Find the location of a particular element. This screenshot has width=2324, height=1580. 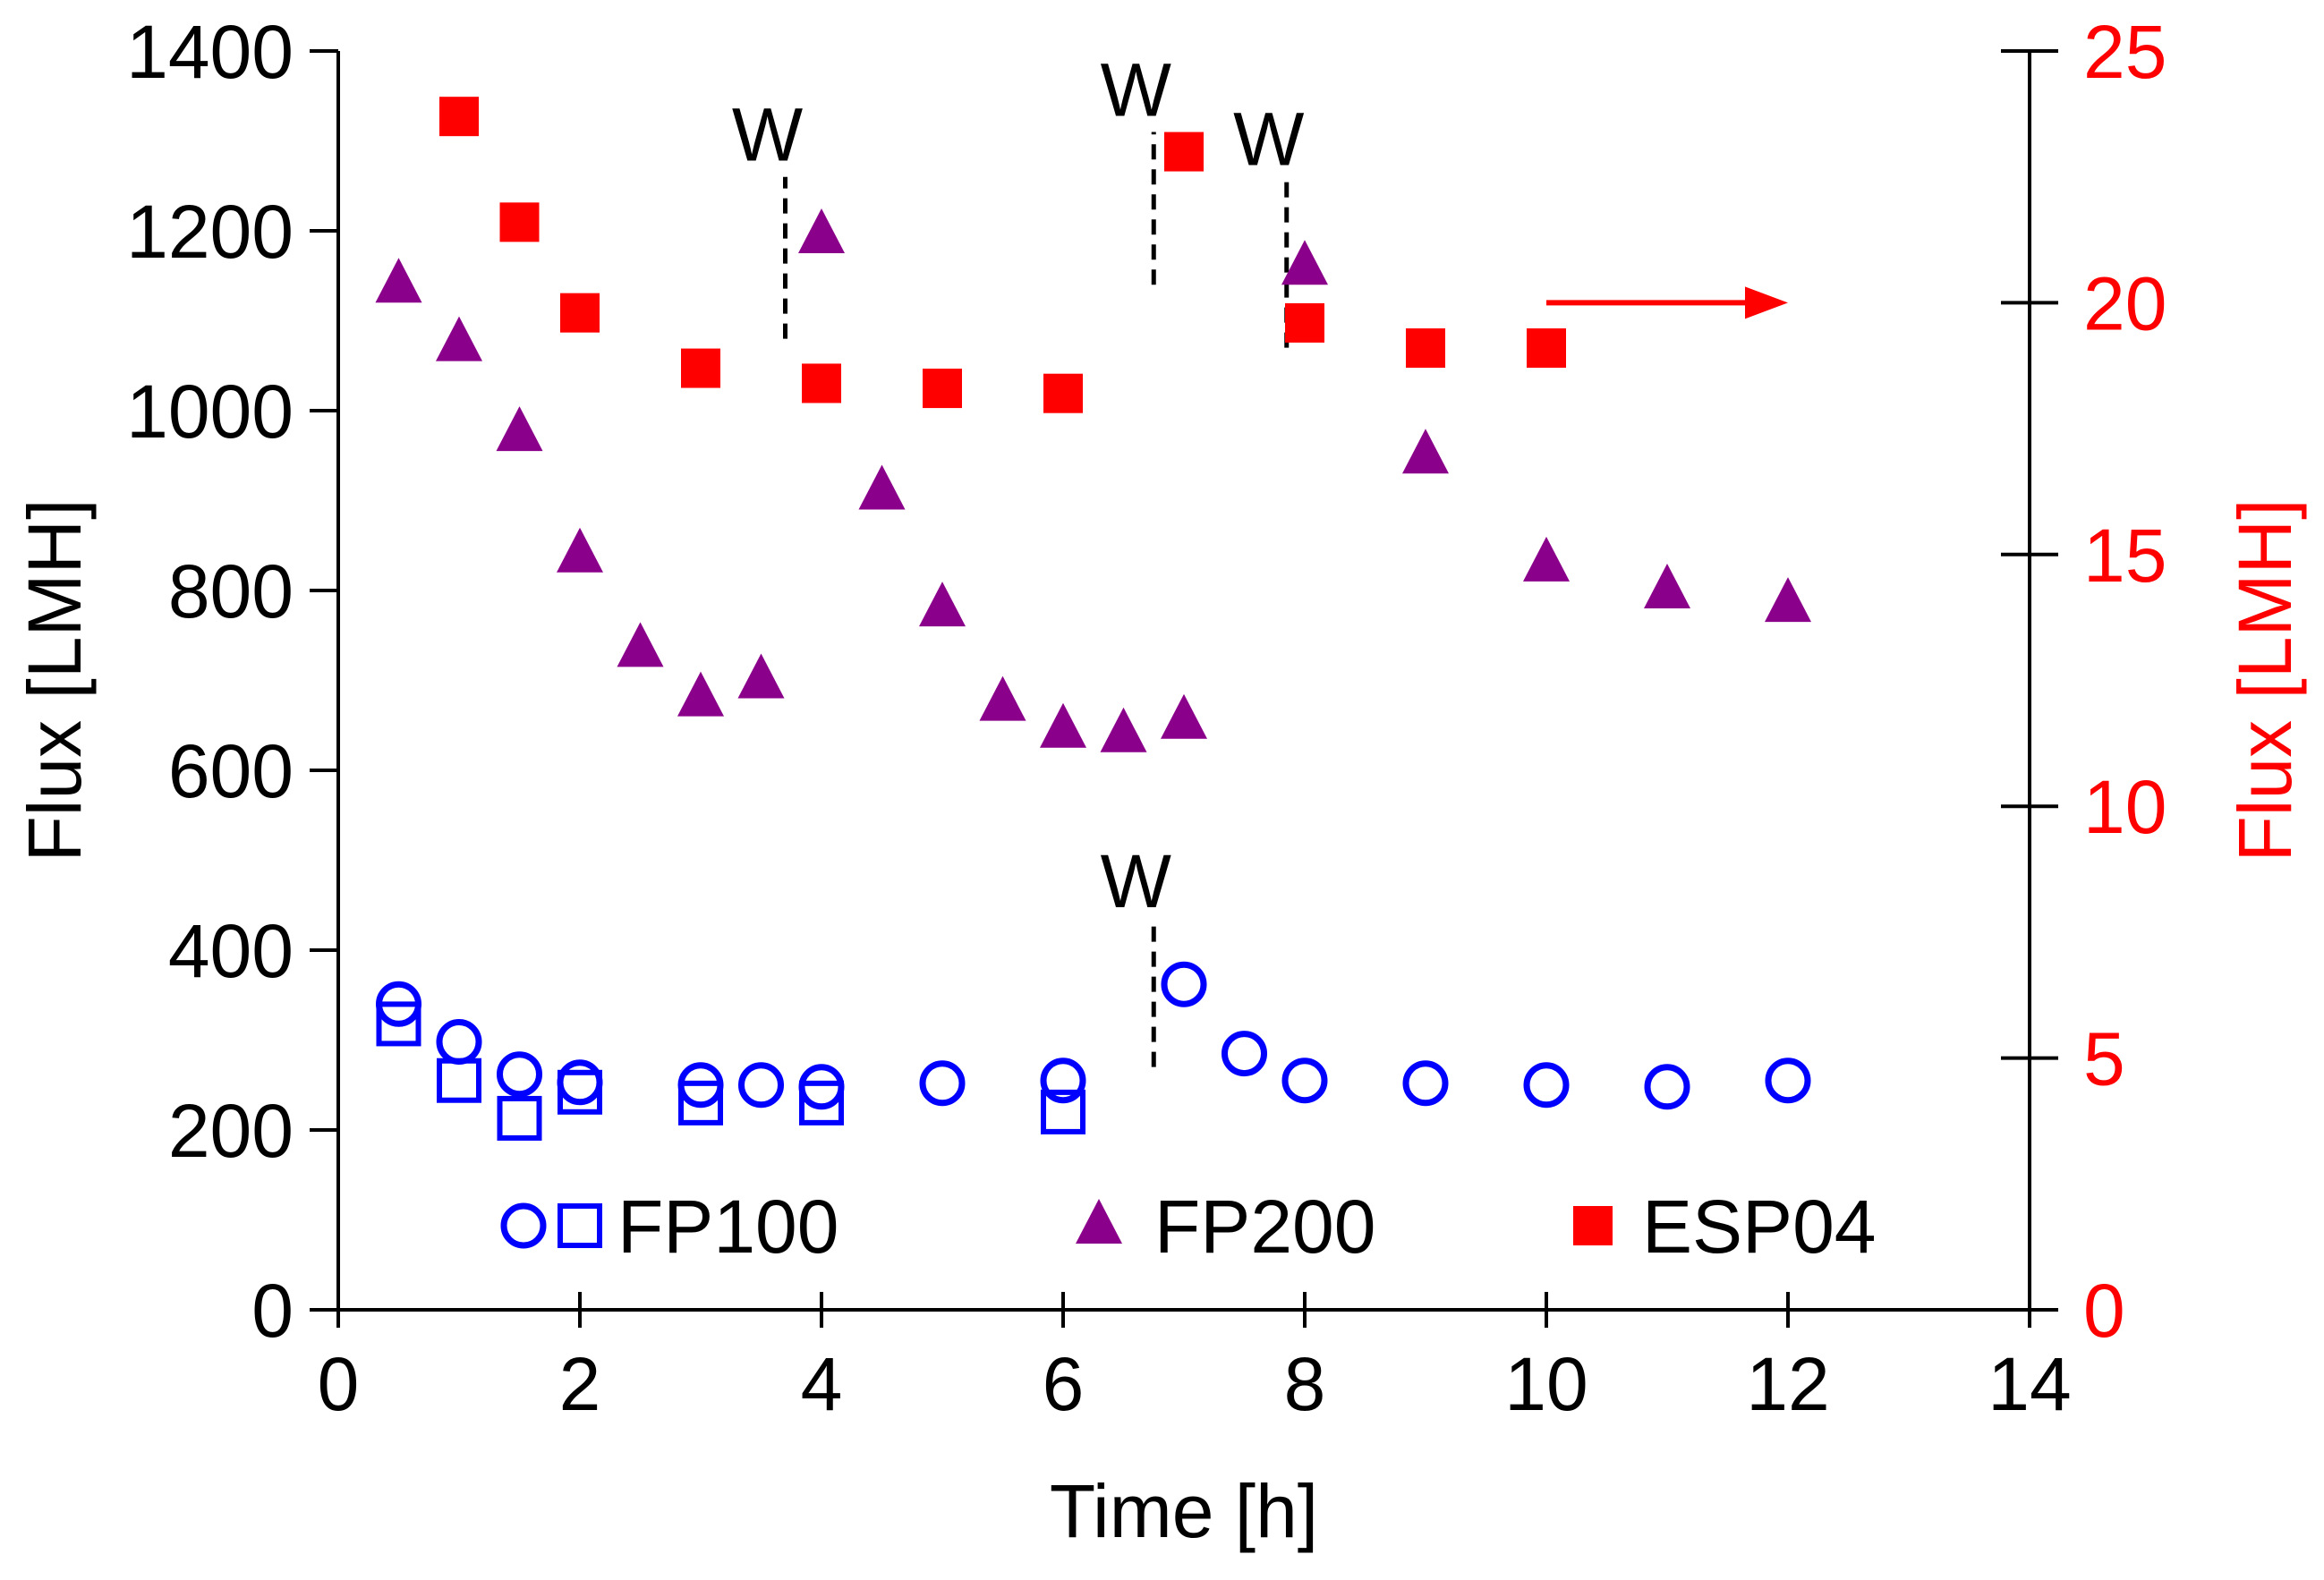

y-right-tick-label: 25 is located at coordinates (2125, 52).